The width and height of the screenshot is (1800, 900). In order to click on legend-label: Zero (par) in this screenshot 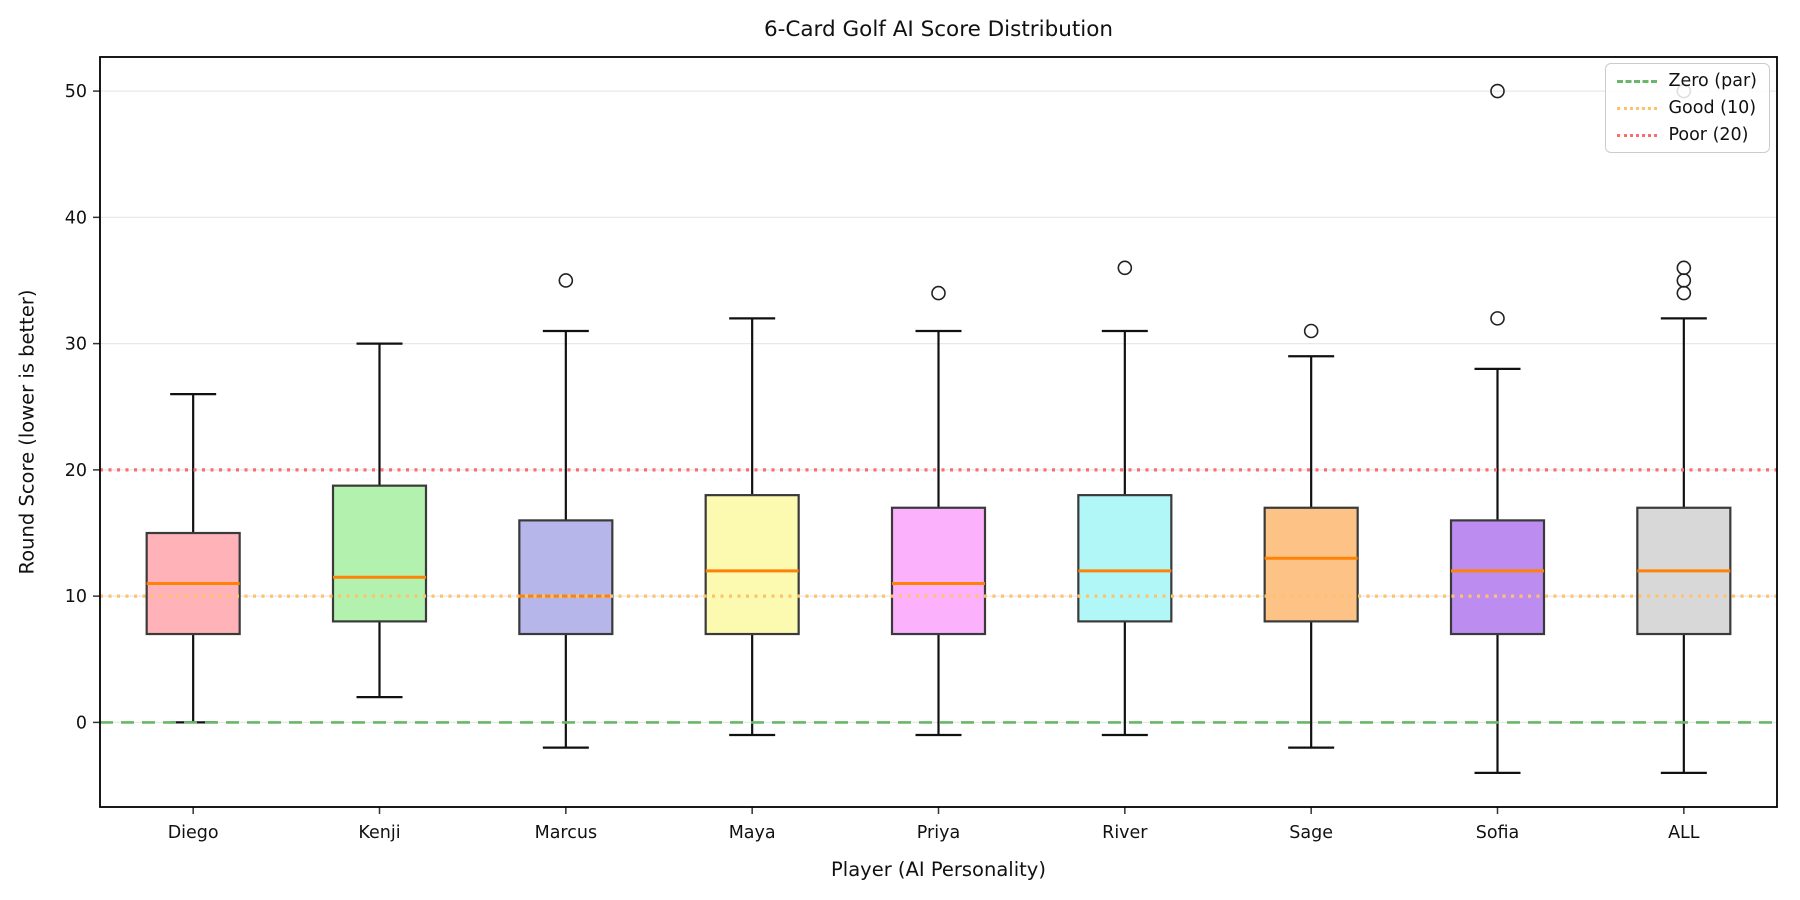, I will do `click(1712, 81)`.